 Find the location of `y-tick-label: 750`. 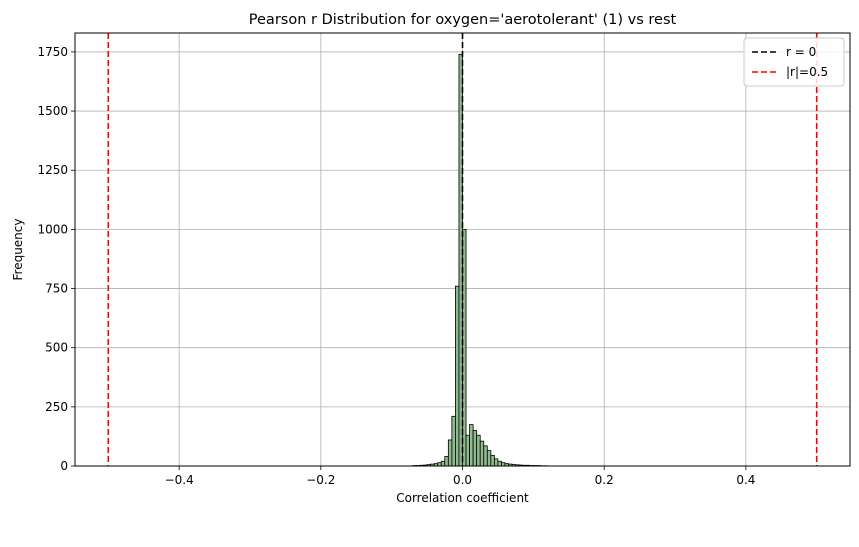

y-tick-label: 750 is located at coordinates (56, 289).